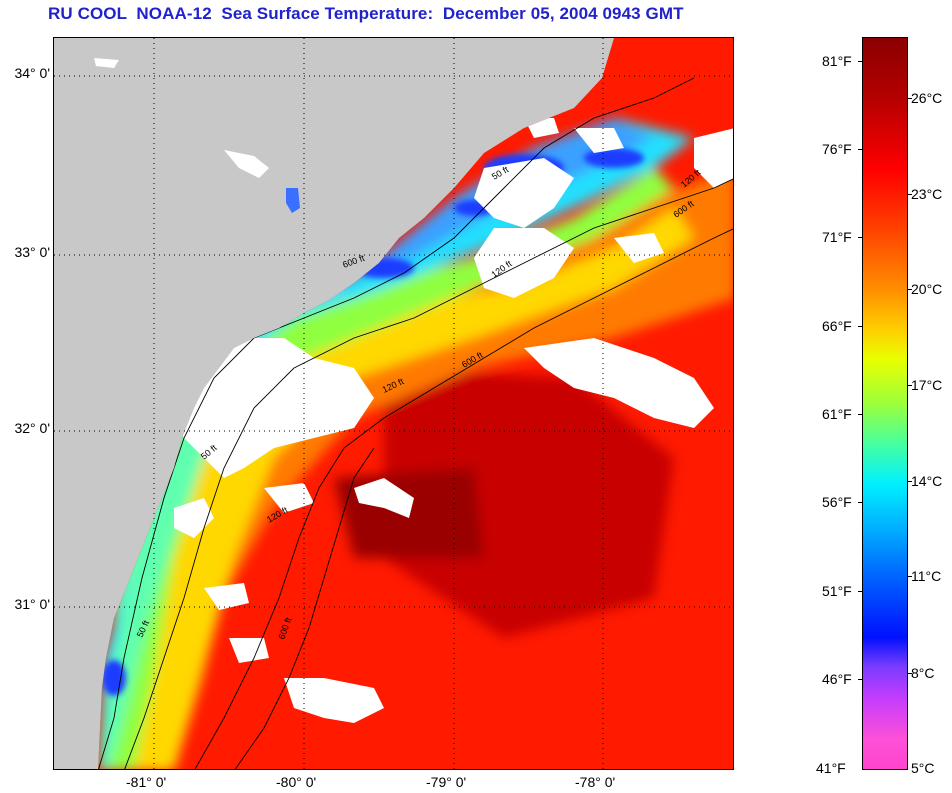 Image resolution: width=952 pixels, height=793 pixels. Describe the element at coordinates (923, 673) in the screenshot. I see `colorbar-c-label: 8°C` at that location.